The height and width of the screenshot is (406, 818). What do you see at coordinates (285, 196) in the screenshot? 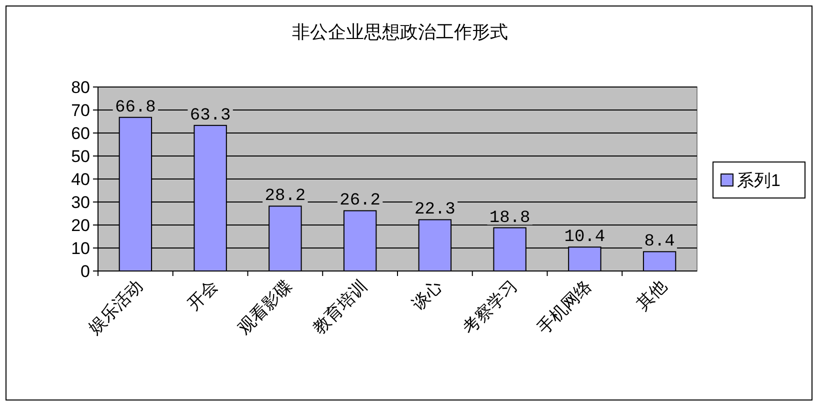
I see `data-label: 28.2` at bounding box center [285, 196].